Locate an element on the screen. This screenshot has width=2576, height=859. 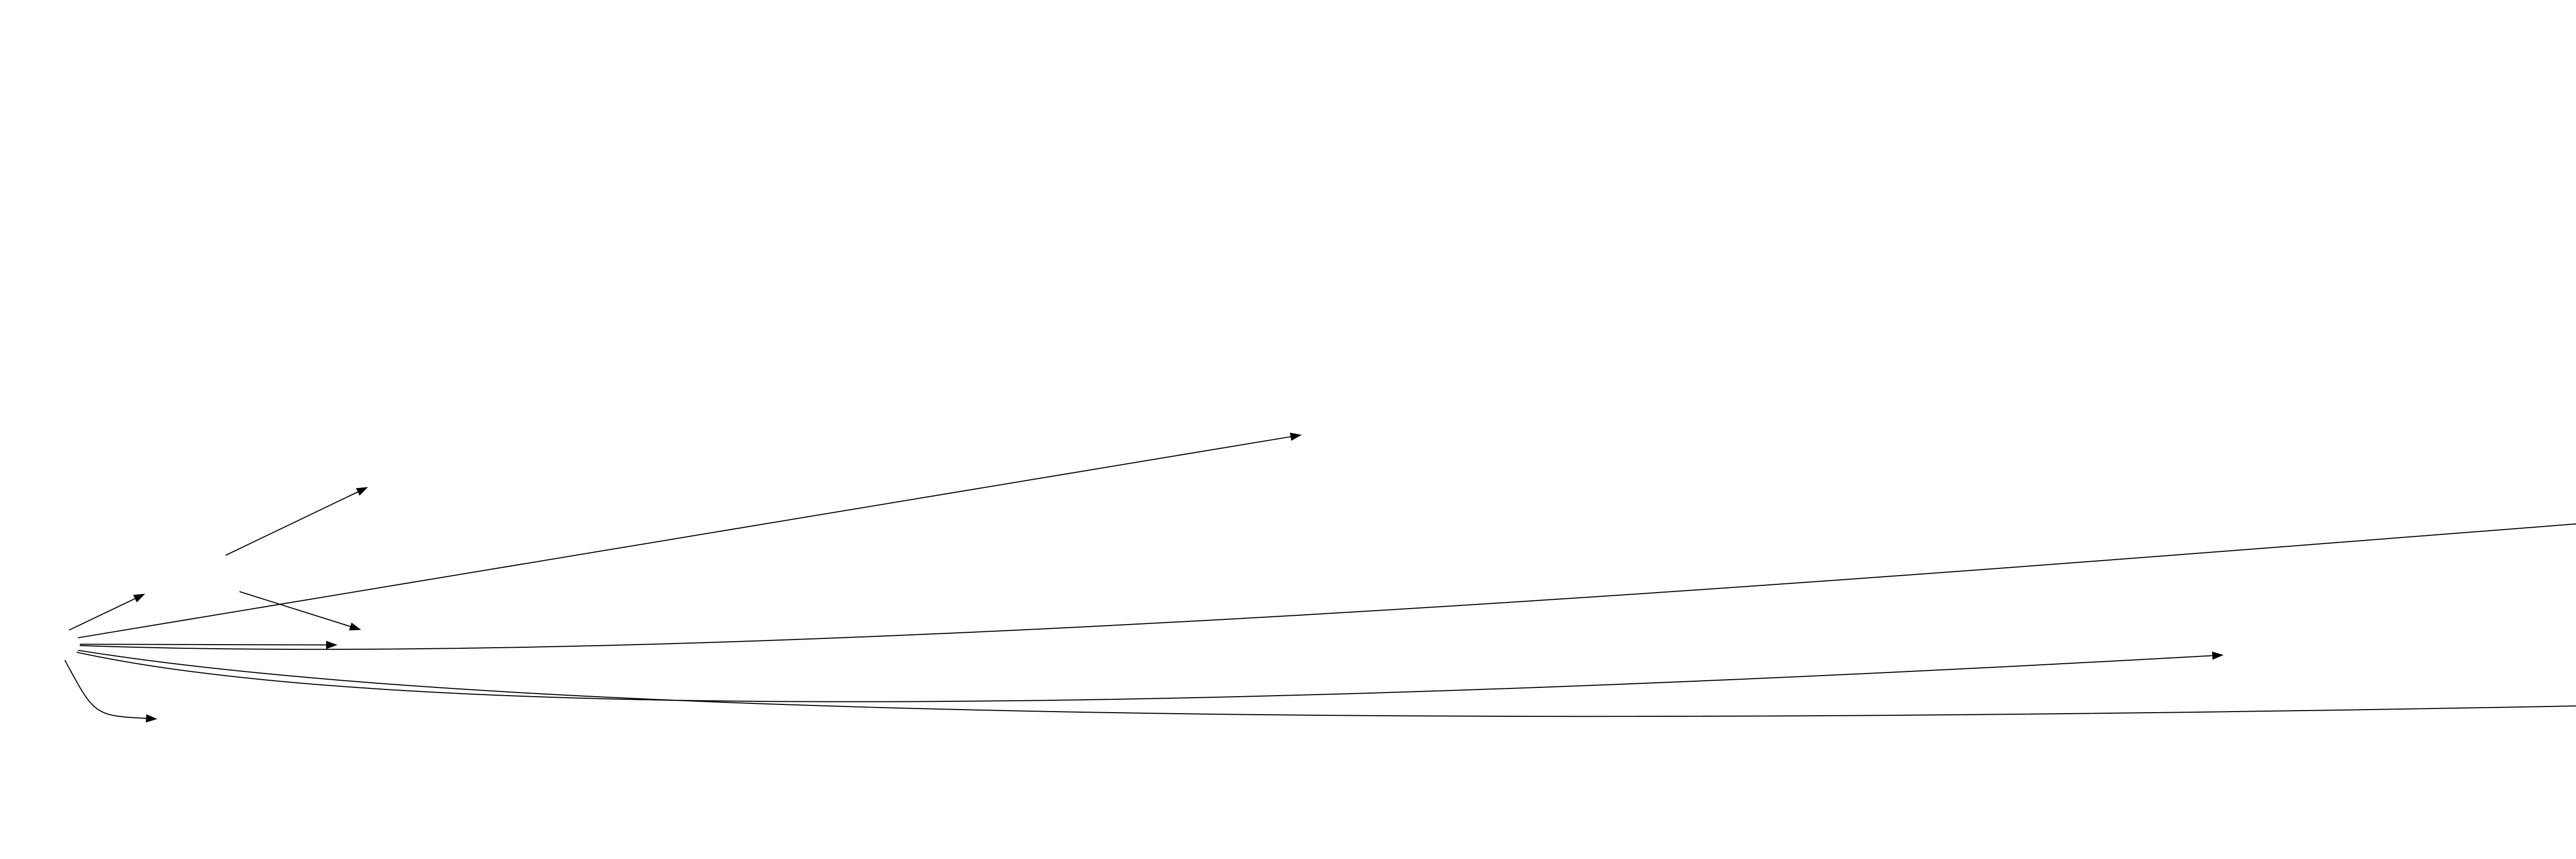
edge-imposm3-osm_route_member-arrowhead is located at coordinates (332, 645).